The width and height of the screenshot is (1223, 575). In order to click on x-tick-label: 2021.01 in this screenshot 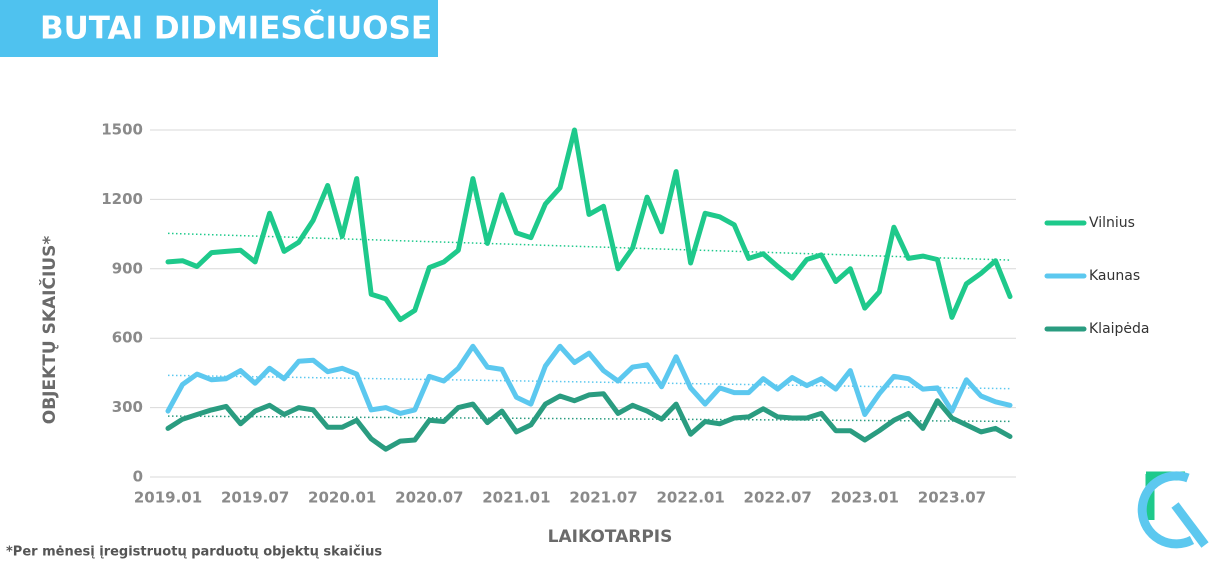, I will do `click(516, 498)`.